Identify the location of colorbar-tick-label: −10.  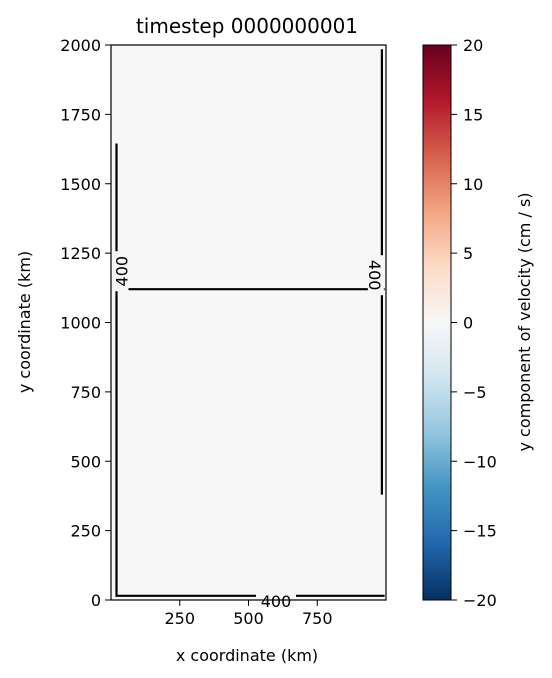
(480, 461).